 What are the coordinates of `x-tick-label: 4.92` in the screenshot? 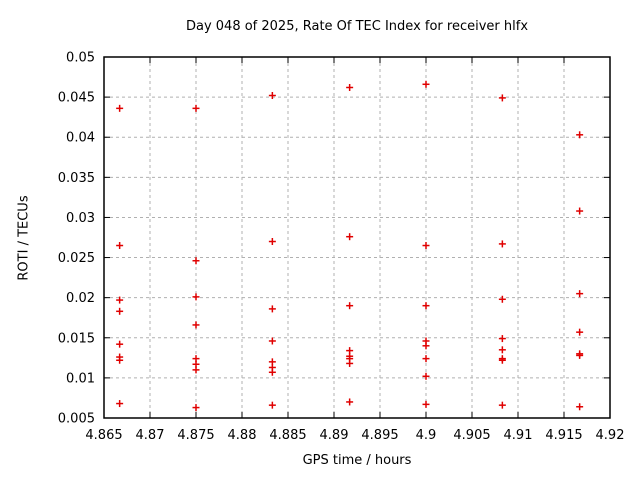 It's located at (610, 435).